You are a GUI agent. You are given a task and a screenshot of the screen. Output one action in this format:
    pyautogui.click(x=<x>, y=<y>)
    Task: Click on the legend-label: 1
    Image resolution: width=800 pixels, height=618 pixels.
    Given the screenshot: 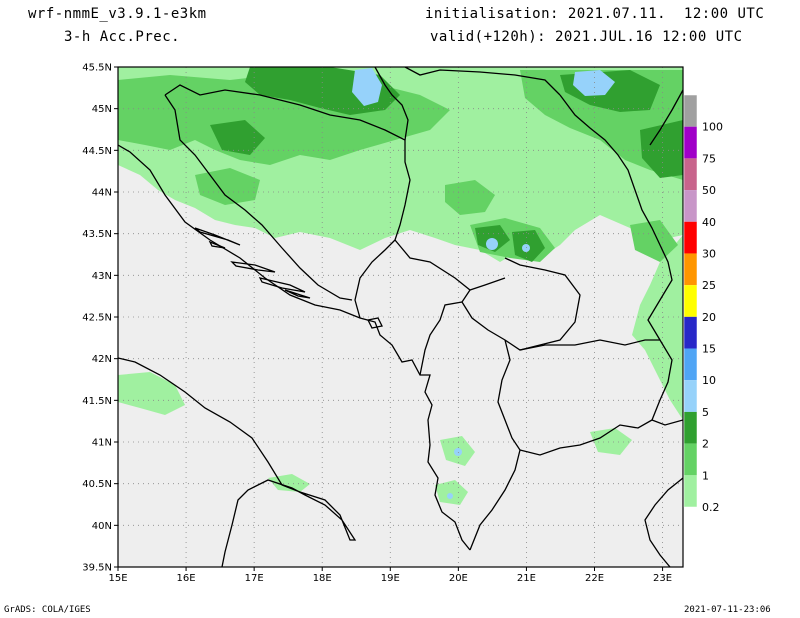 What is the action you would take?
    pyautogui.click(x=705, y=475)
    